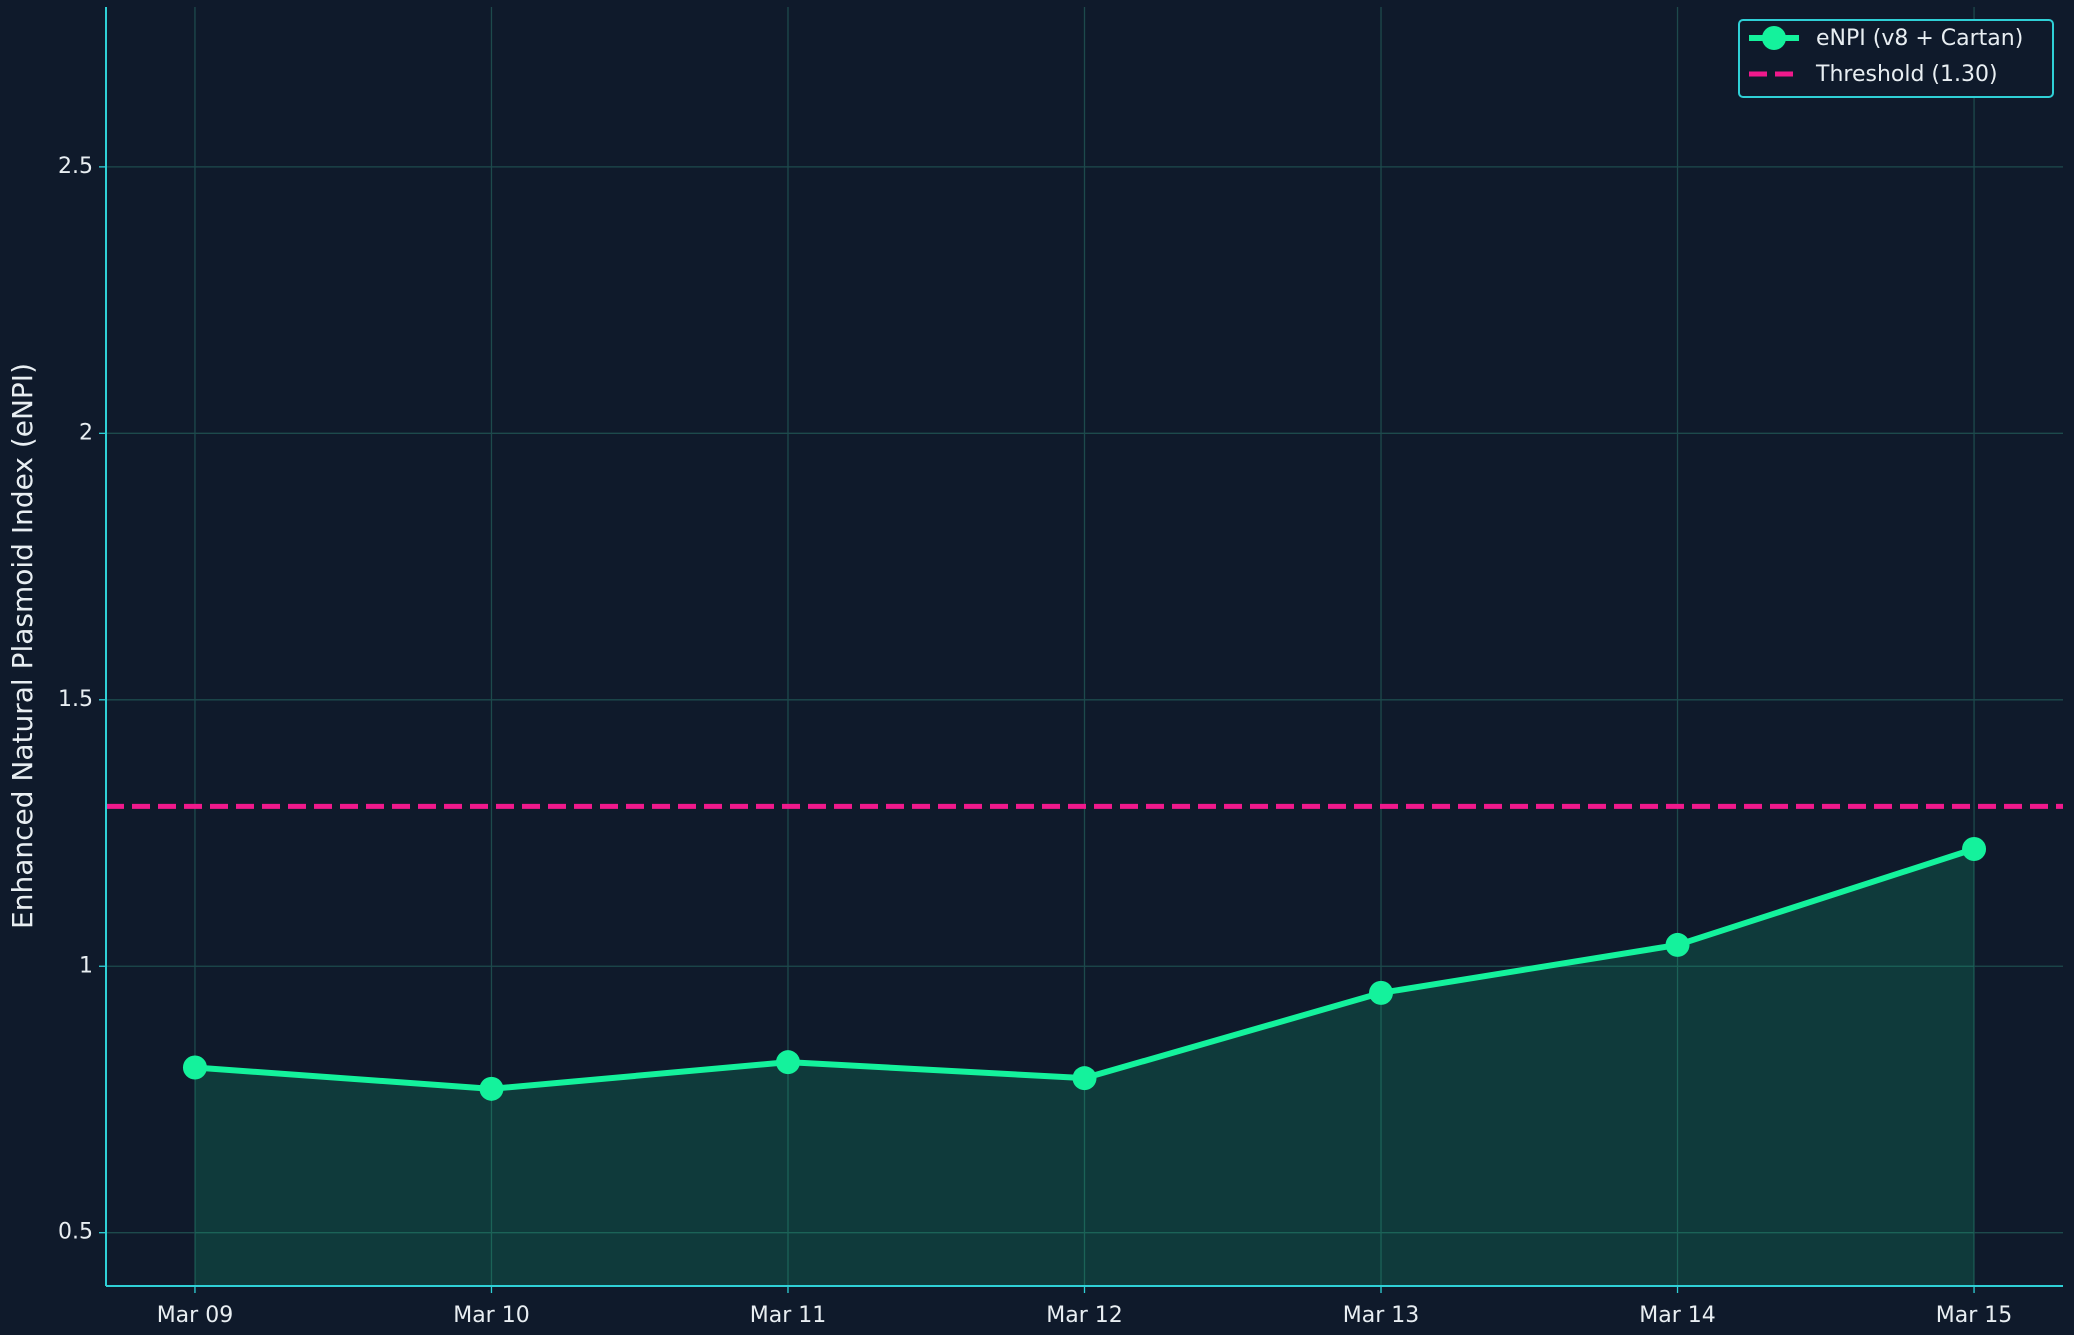 The image size is (2074, 1335). Describe the element at coordinates (1084, 1315) in the screenshot. I see `x-tick-label: Mar 12` at that location.